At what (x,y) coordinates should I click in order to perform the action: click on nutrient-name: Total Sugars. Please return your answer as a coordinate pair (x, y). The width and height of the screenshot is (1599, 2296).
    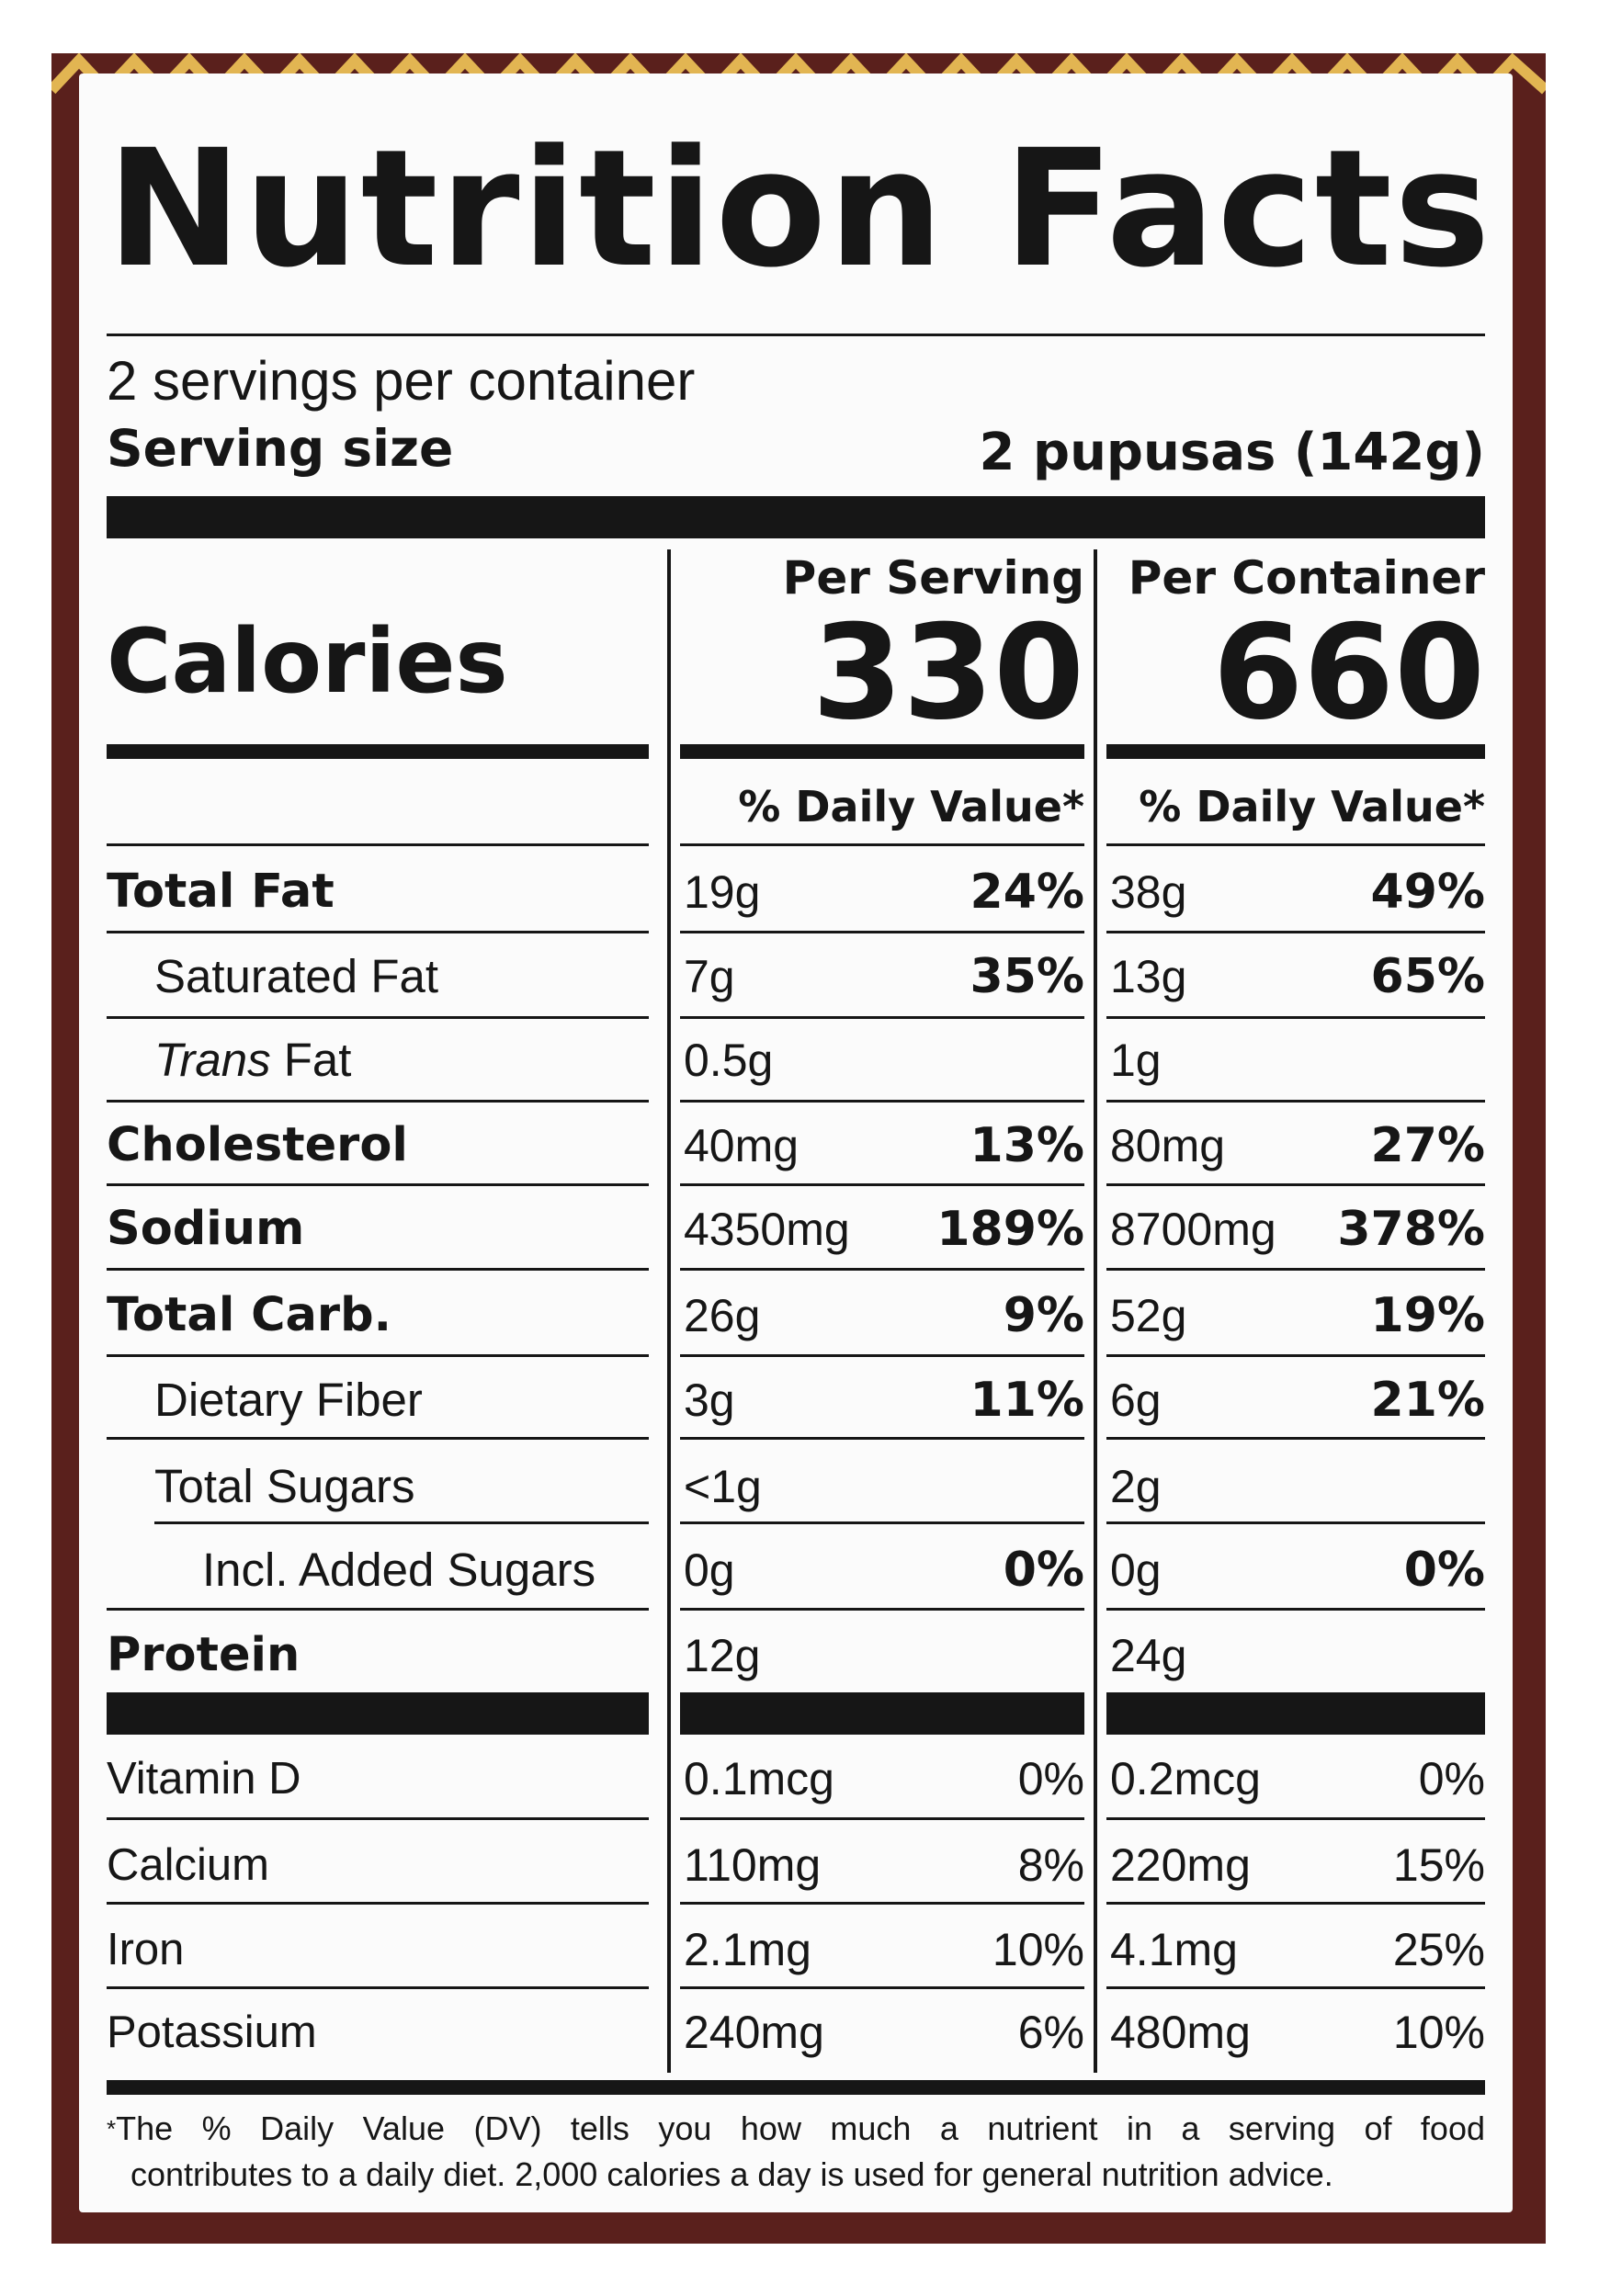
    Looking at the image, I should click on (284, 1486).